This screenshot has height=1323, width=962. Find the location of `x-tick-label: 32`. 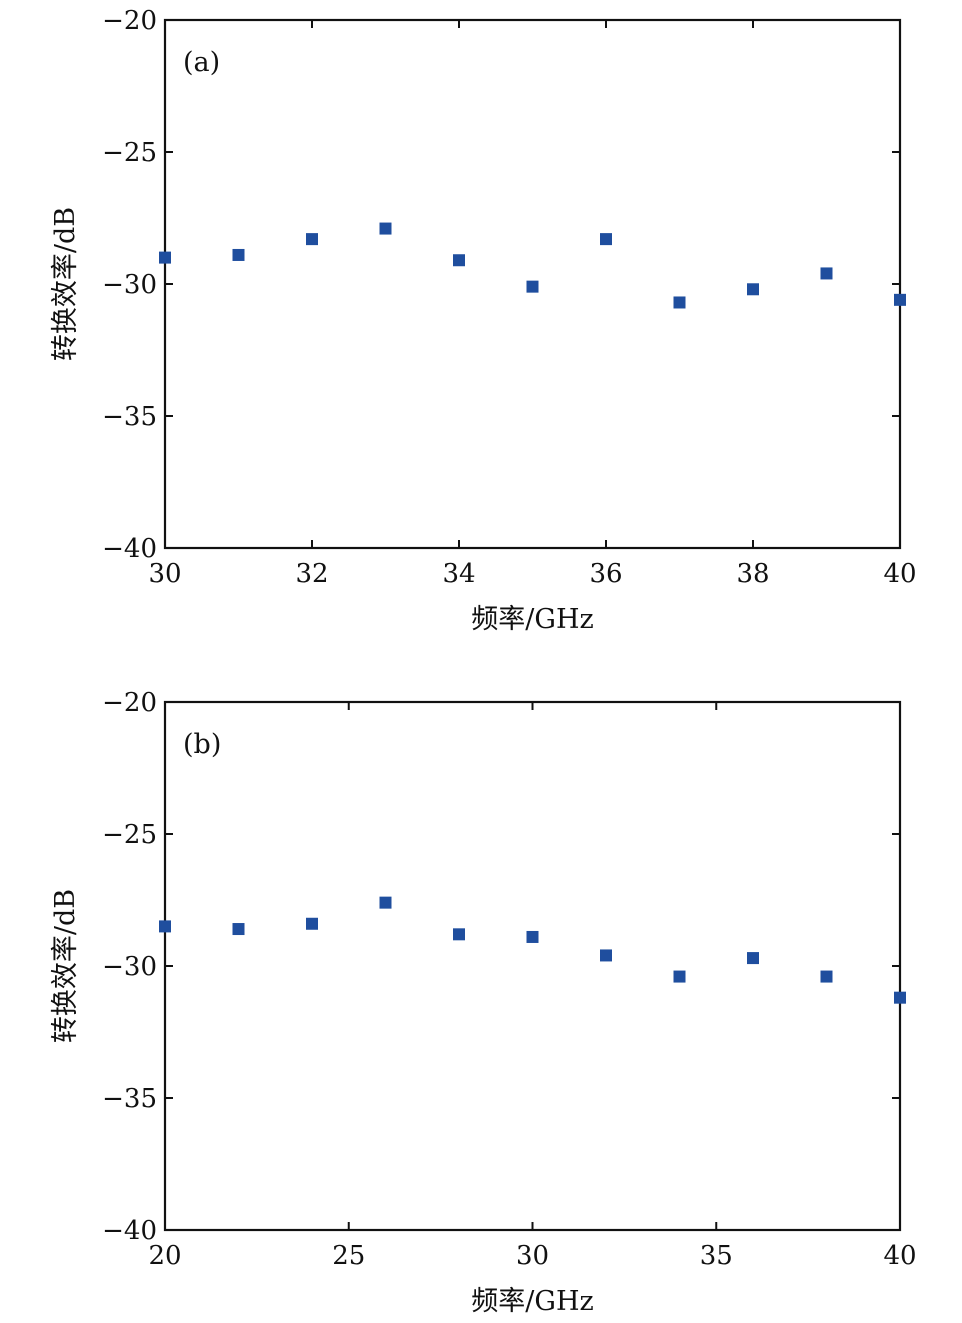

x-tick-label: 32 is located at coordinates (311, 574).